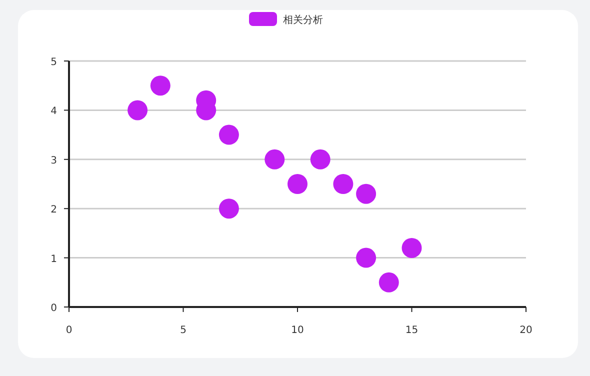 The image size is (590, 376). Describe the element at coordinates (183, 330) in the screenshot. I see `x-tick-label: 5` at that location.